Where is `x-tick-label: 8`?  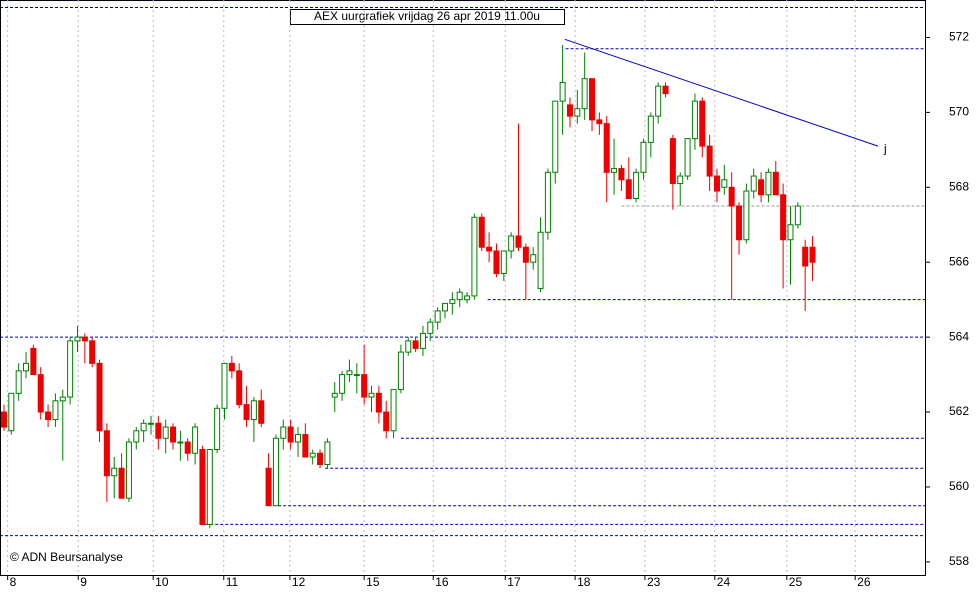 x-tick-label: 8 is located at coordinates (13, 582).